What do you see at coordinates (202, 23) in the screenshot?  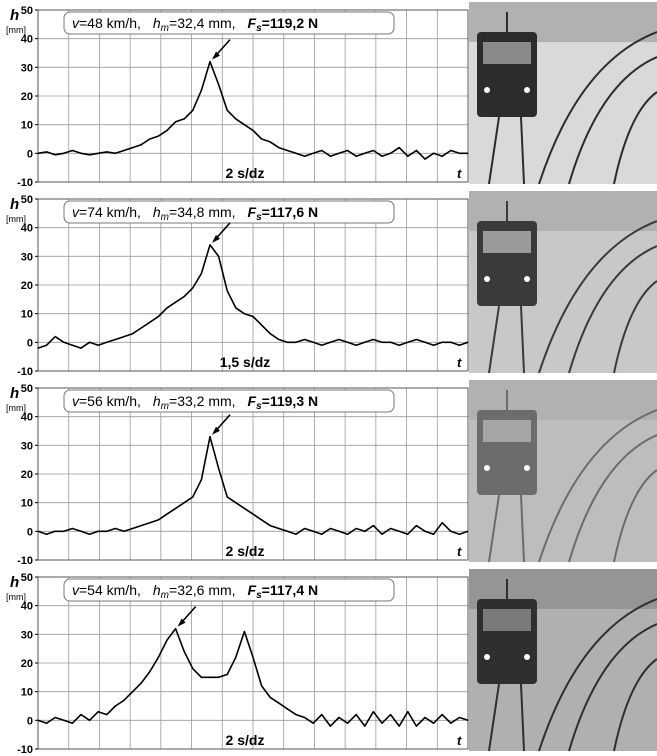 I see `height-value: =32,4 mm,` at bounding box center [202, 23].